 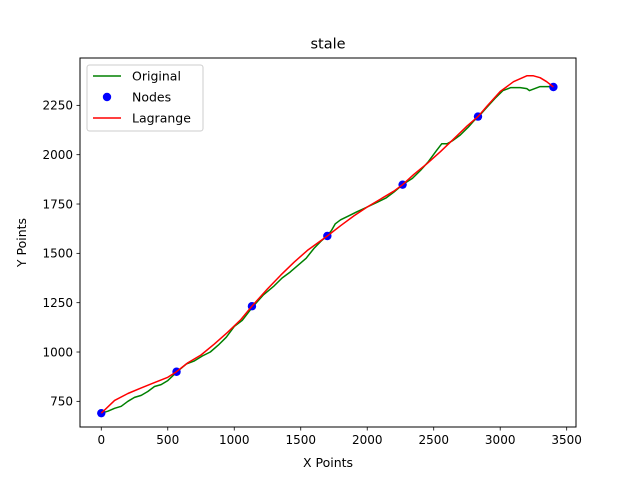 What do you see at coordinates (57, 155) in the screenshot?
I see `y-tick-label-2000: 2000` at bounding box center [57, 155].